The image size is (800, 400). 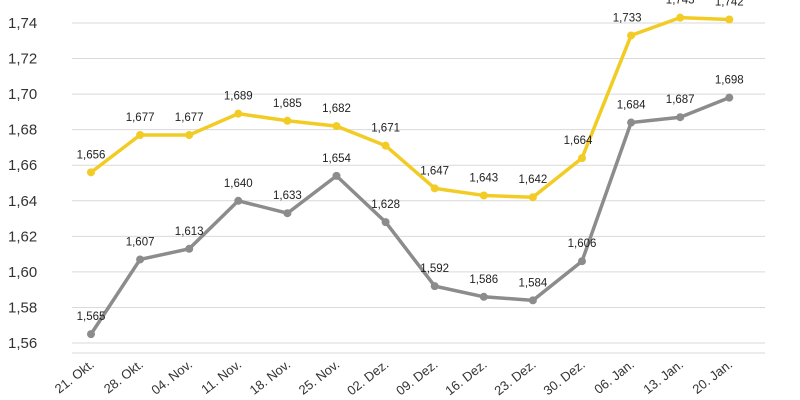 What do you see at coordinates (533, 180) in the screenshot?
I see `data-label-yellow: 1,642` at bounding box center [533, 180].